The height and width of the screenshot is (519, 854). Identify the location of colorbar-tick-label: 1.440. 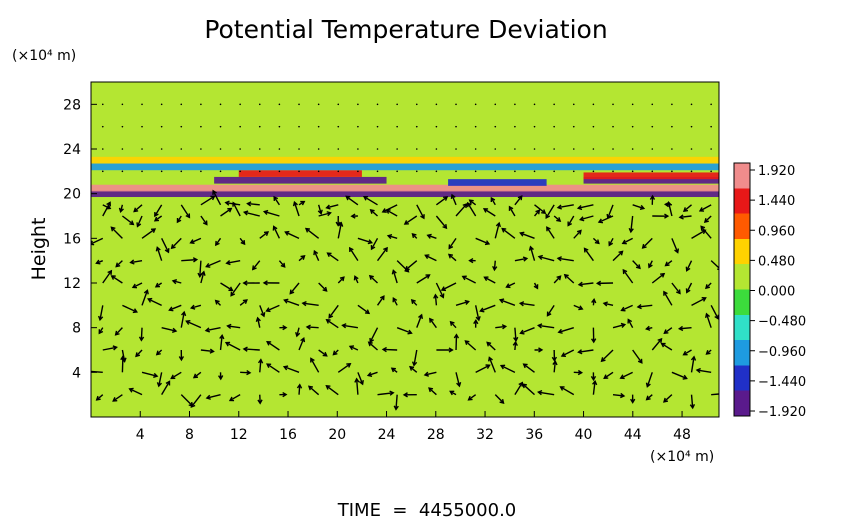
(776, 201).